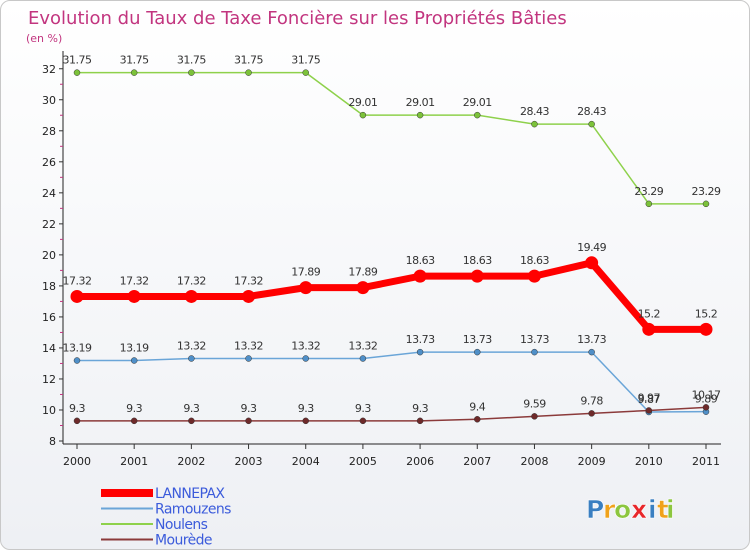 The width and height of the screenshot is (750, 550). Describe the element at coordinates (363, 461) in the screenshot. I see `x-tick-label: 2005` at that location.